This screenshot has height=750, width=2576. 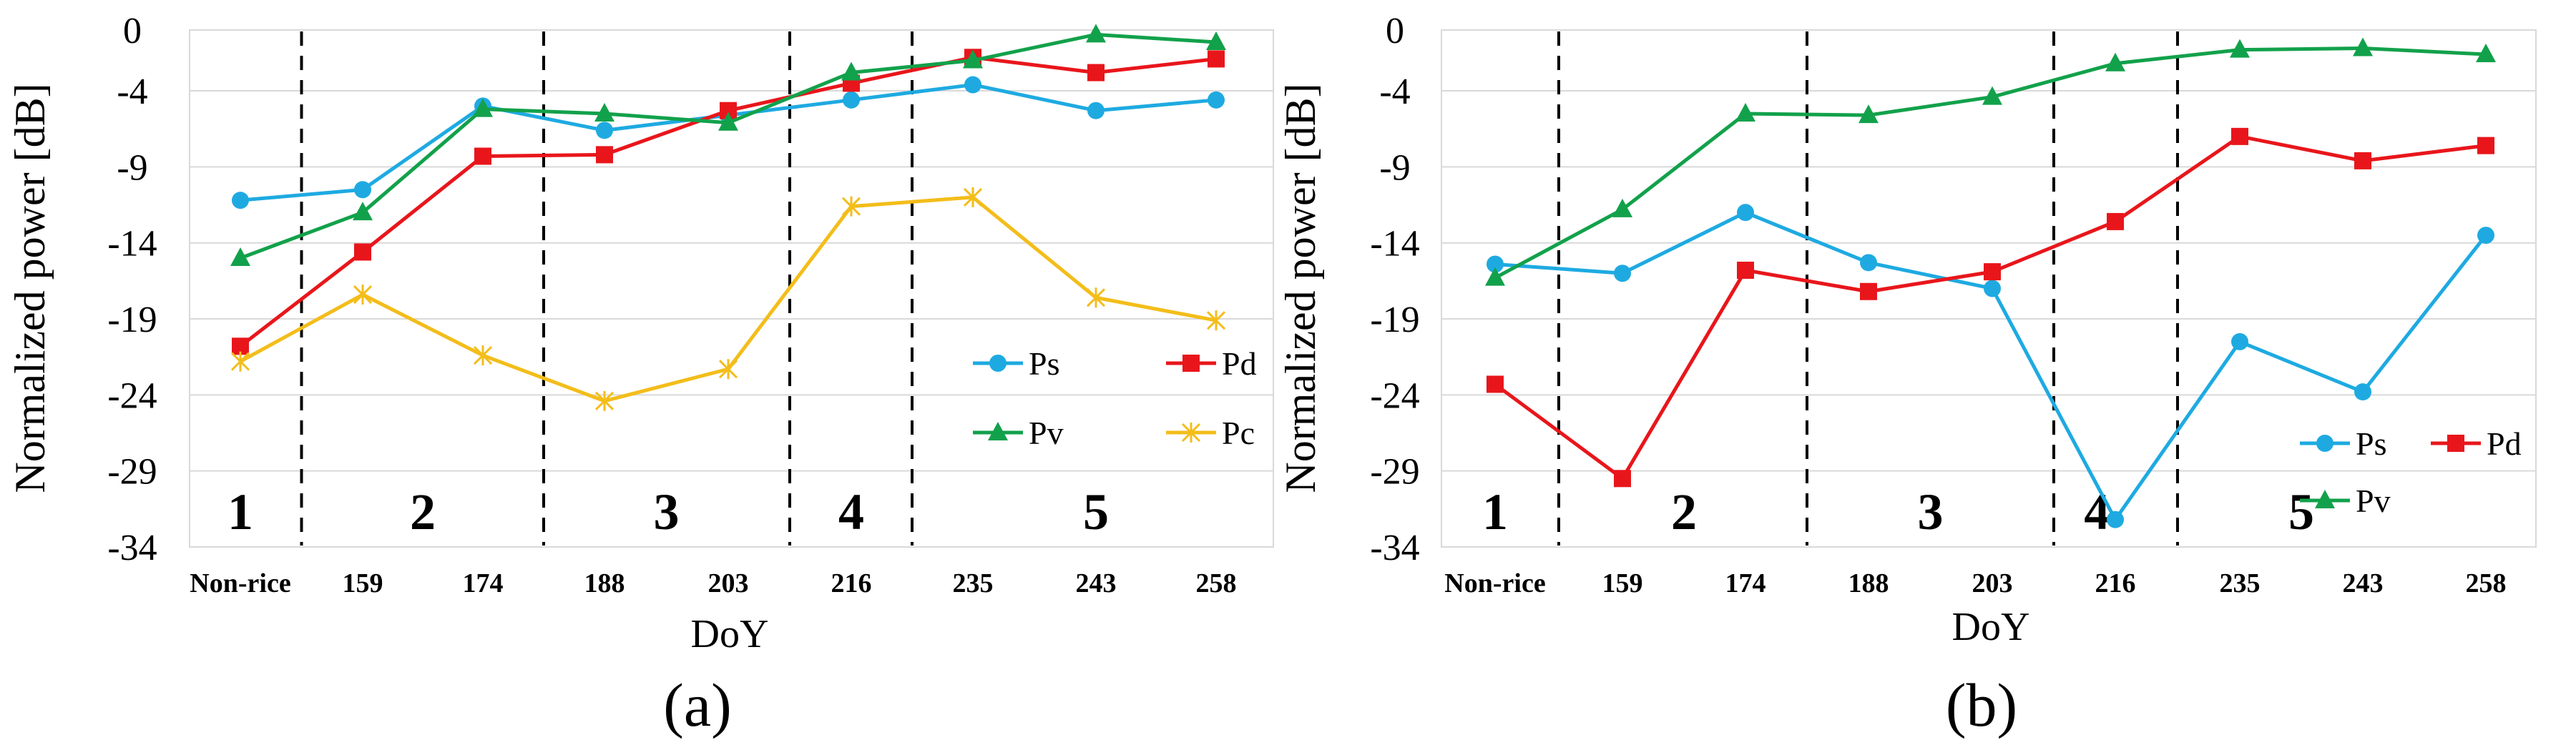 I want to click on legend-item-pd: Pd, so click(x=1211, y=364).